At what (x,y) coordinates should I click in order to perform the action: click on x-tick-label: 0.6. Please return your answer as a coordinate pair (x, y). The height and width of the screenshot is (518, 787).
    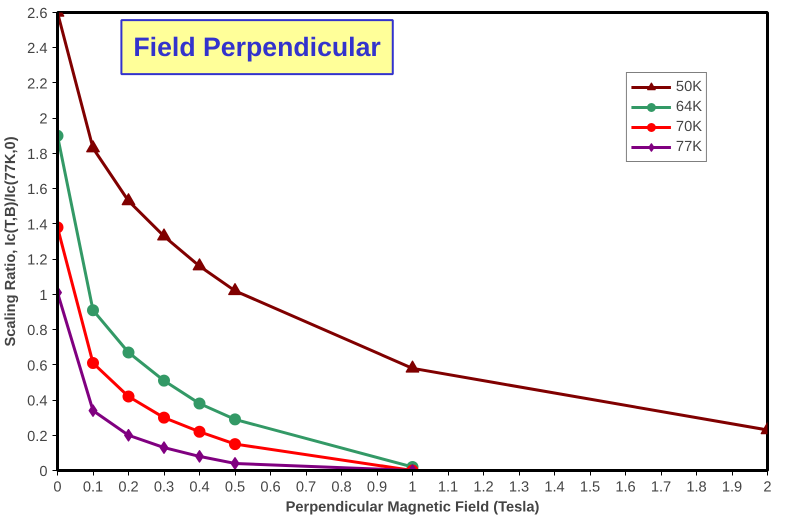
    Looking at the image, I should click on (270, 488).